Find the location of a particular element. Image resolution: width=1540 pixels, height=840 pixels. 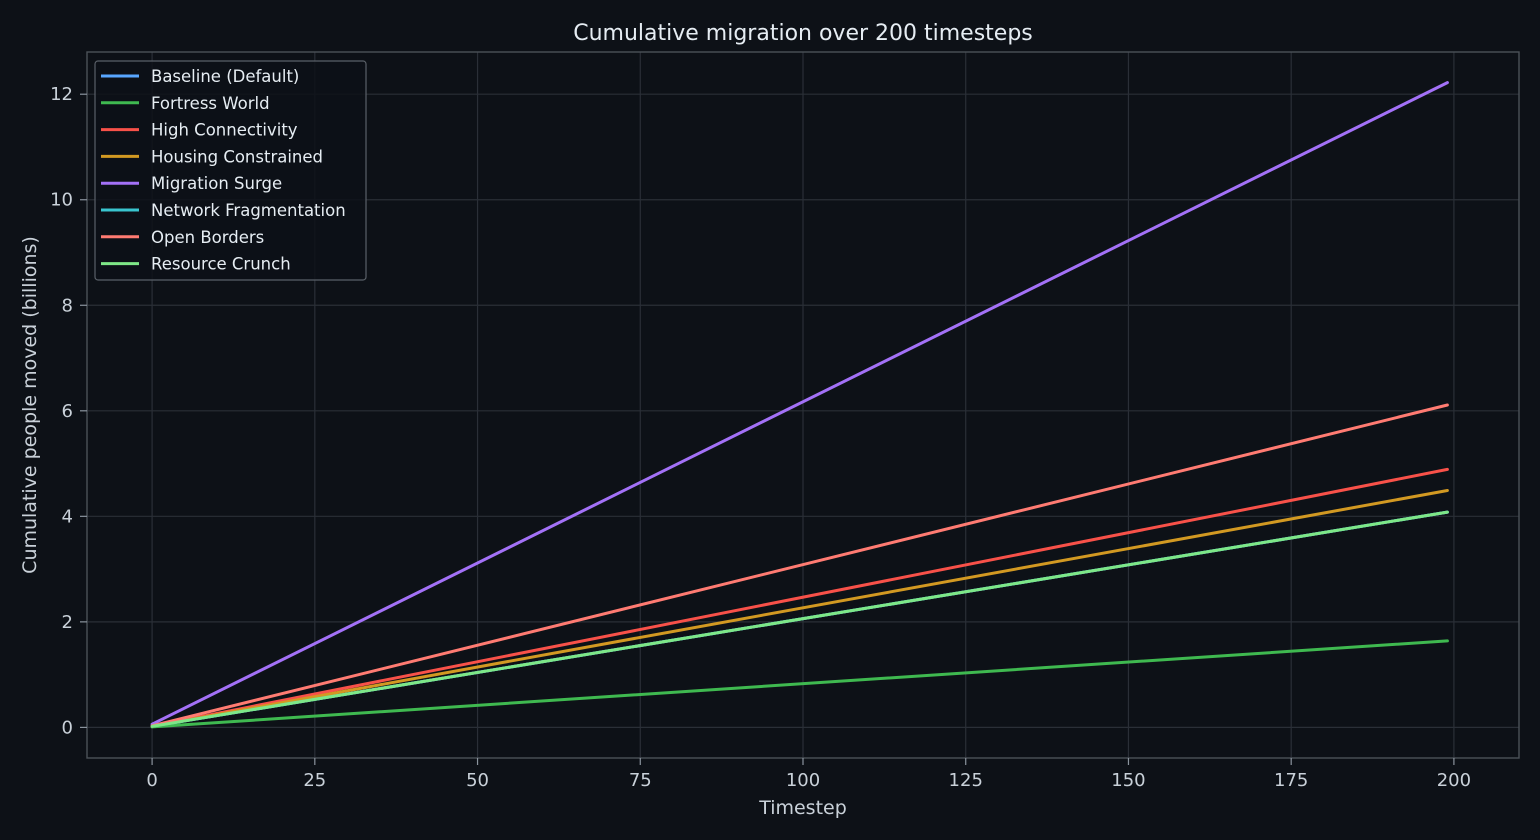

x-tick-label: 150 is located at coordinates (1128, 780).